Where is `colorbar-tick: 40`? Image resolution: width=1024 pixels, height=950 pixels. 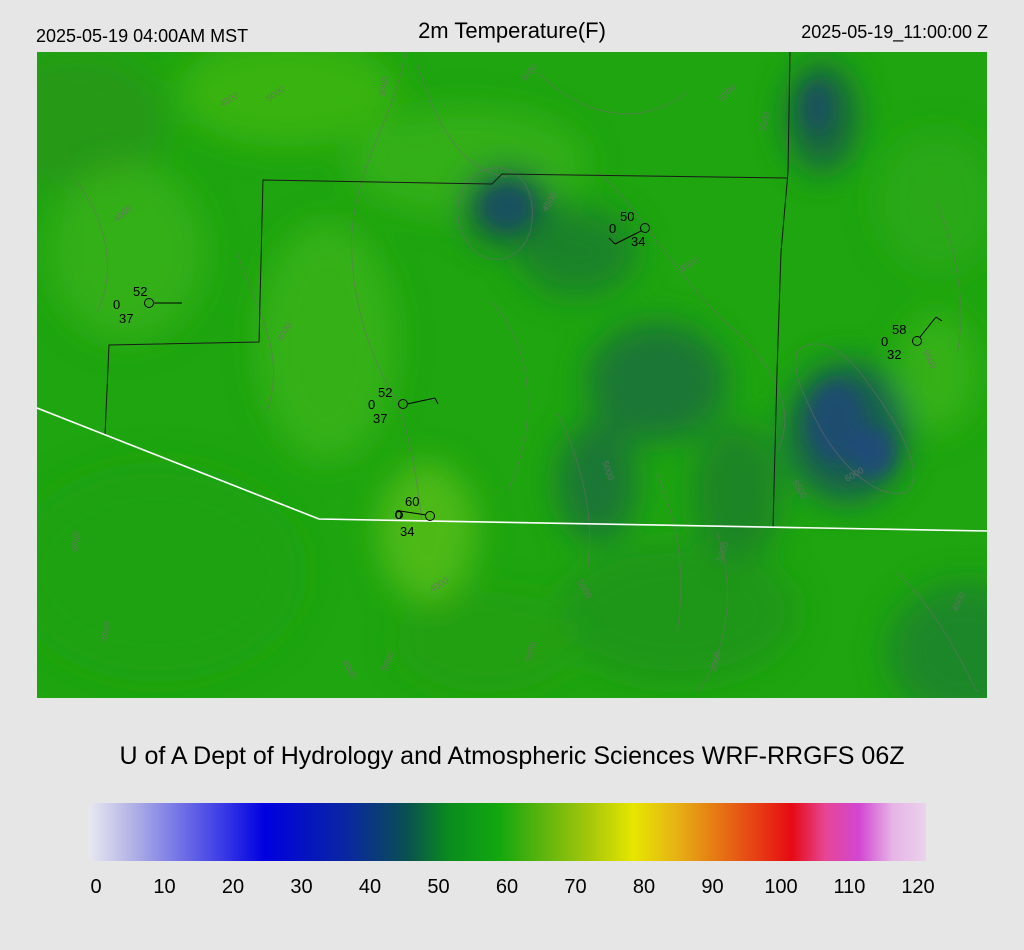 colorbar-tick: 40 is located at coordinates (370, 887).